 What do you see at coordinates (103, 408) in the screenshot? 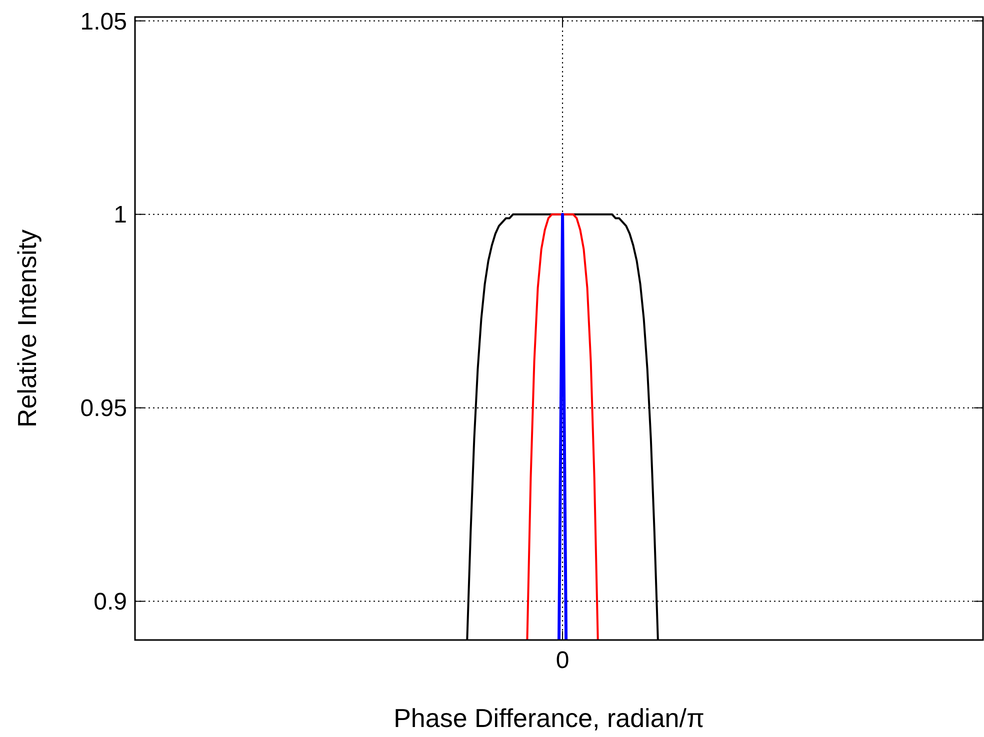
I see `y-tick-label: 0.95` at bounding box center [103, 408].